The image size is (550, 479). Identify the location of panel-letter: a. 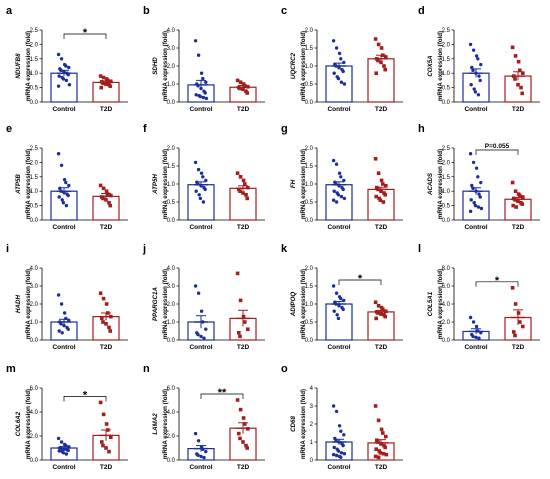
(9, 11).